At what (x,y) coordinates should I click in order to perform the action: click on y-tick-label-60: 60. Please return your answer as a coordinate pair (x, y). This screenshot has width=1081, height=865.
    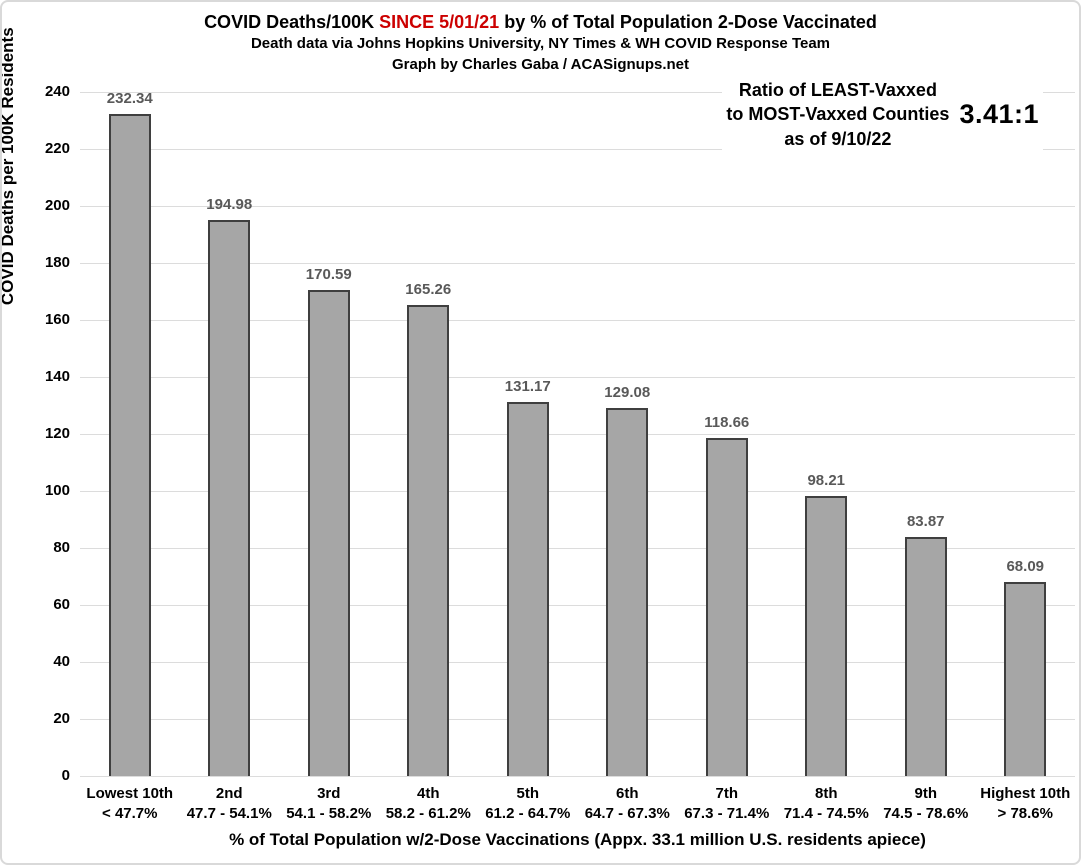
    Looking at the image, I should click on (61, 604).